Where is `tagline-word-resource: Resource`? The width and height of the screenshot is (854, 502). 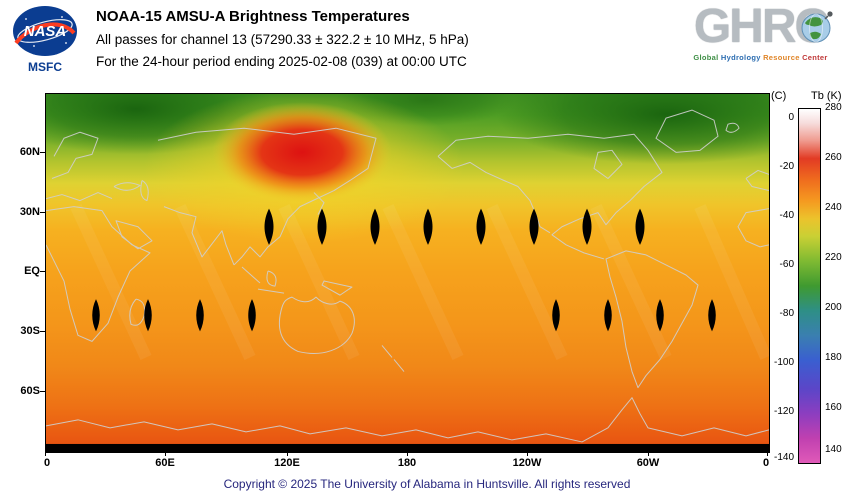
tagline-word-resource: Resource is located at coordinates (781, 57).